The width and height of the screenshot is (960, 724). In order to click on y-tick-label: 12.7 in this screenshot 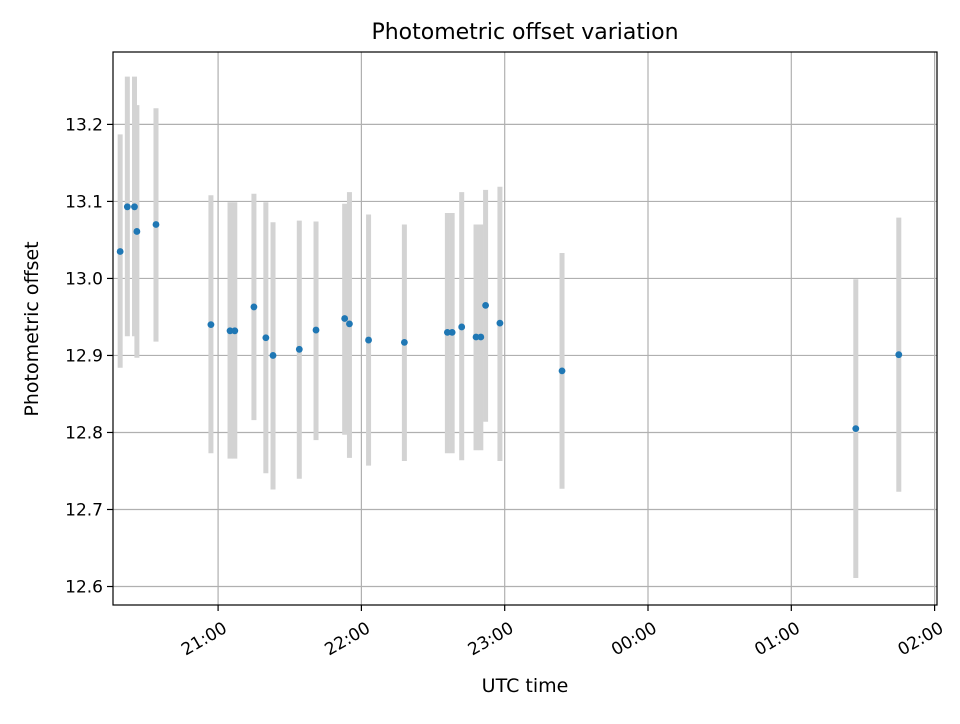, I will do `click(84, 510)`.